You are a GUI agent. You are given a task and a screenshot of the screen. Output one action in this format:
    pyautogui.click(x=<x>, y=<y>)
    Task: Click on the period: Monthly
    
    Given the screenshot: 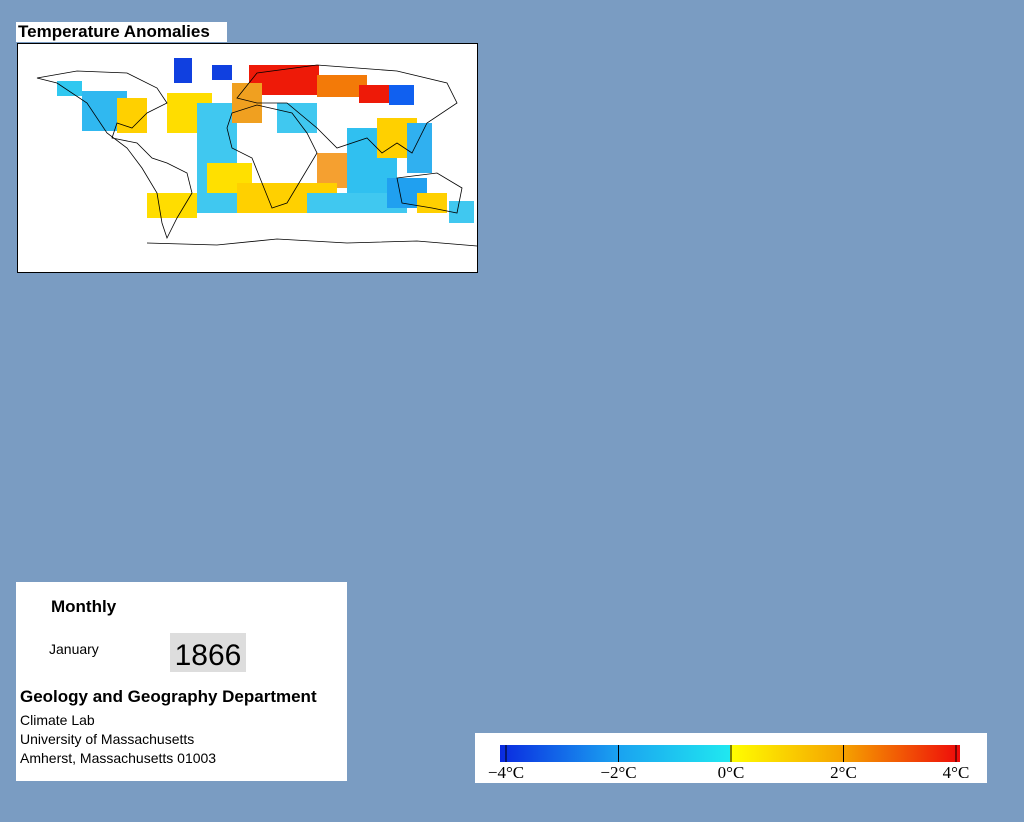 What is the action you would take?
    pyautogui.click(x=84, y=606)
    